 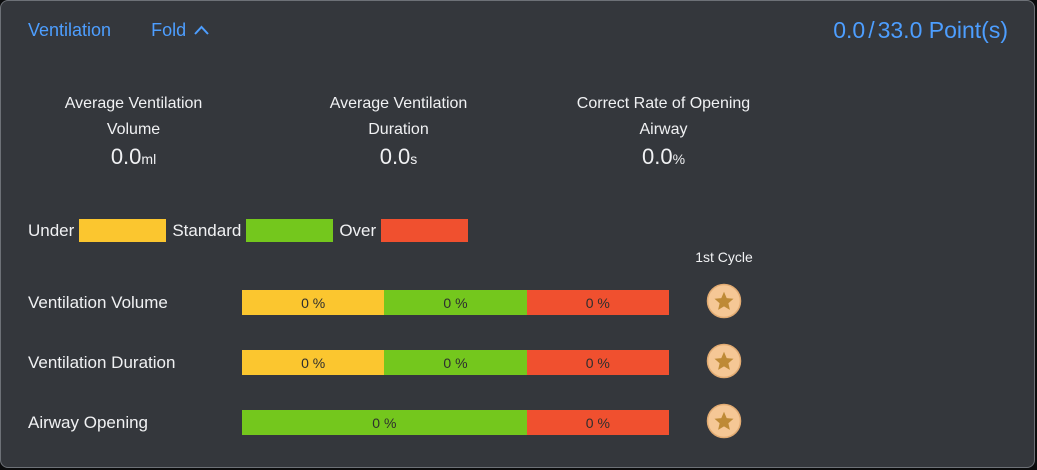 I want to click on metric-row-label: Ventilation Volume, so click(x=98, y=302).